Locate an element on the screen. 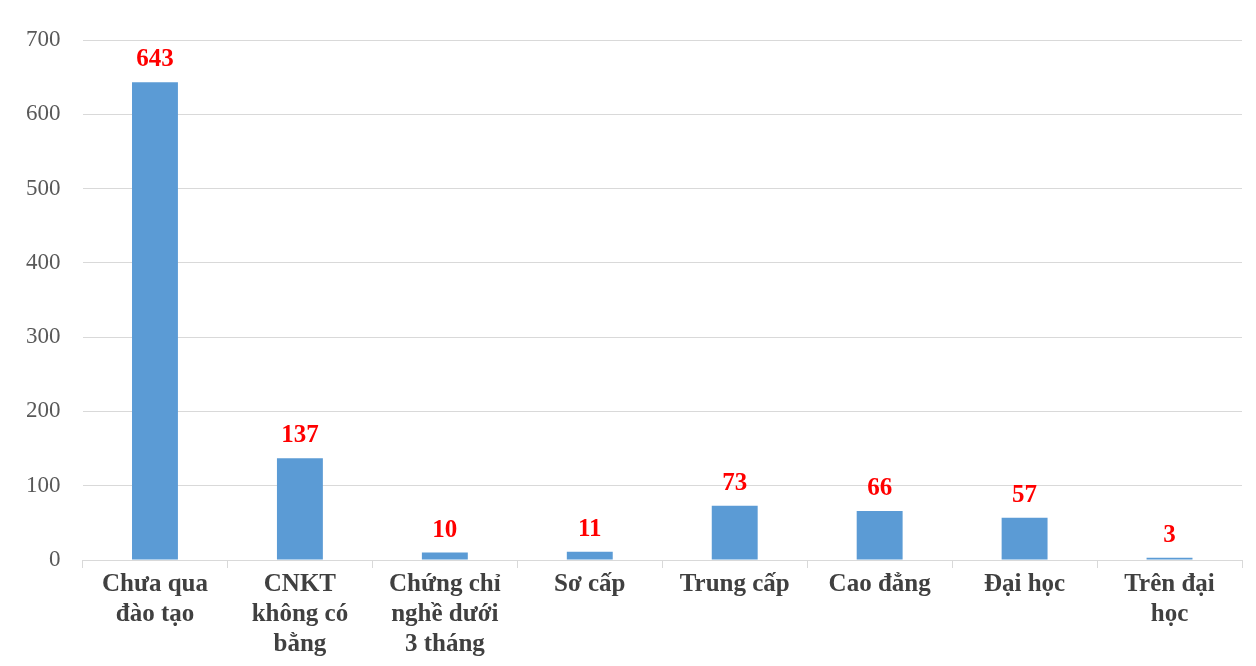 This screenshot has width=1256, height=666. data-label: 73 is located at coordinates (735, 481).